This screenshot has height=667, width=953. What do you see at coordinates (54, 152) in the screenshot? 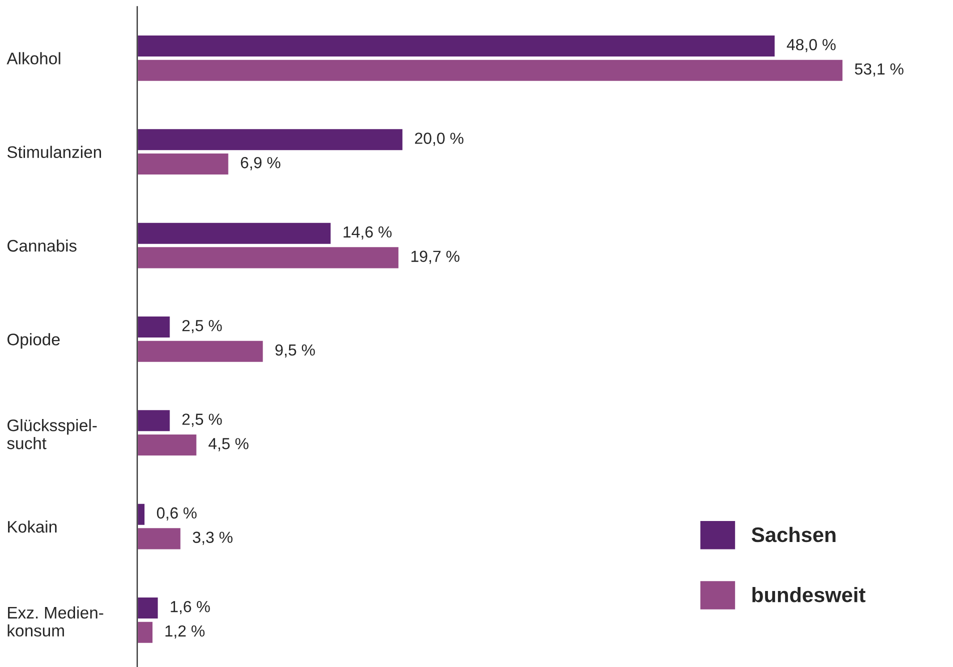
I see `y-tick-label: Stimulanzien` at bounding box center [54, 152].